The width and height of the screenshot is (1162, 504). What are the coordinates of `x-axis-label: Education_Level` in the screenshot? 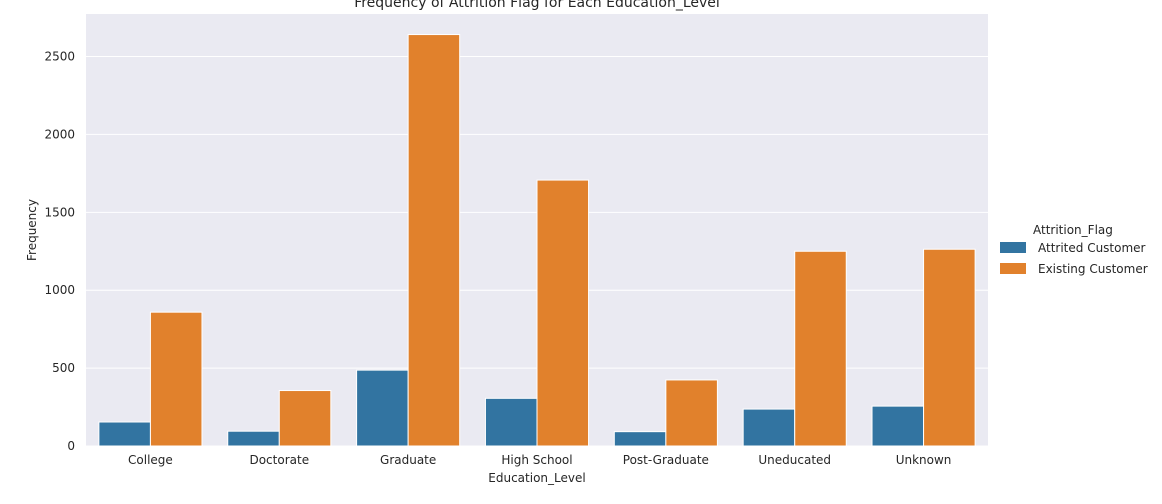 It's located at (536, 478).